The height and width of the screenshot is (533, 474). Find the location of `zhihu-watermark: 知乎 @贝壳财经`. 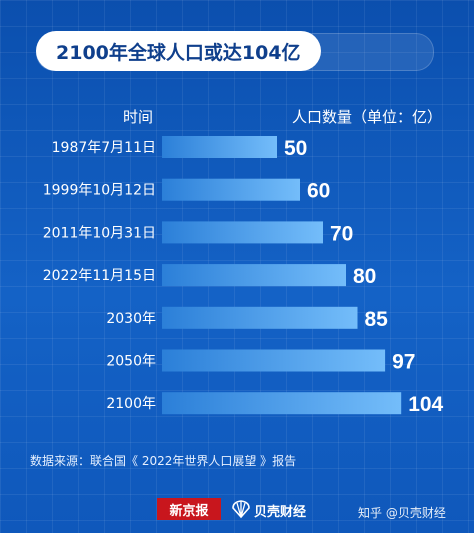

zhihu-watermark: 知乎 @贝壳财经 is located at coordinates (402, 513).